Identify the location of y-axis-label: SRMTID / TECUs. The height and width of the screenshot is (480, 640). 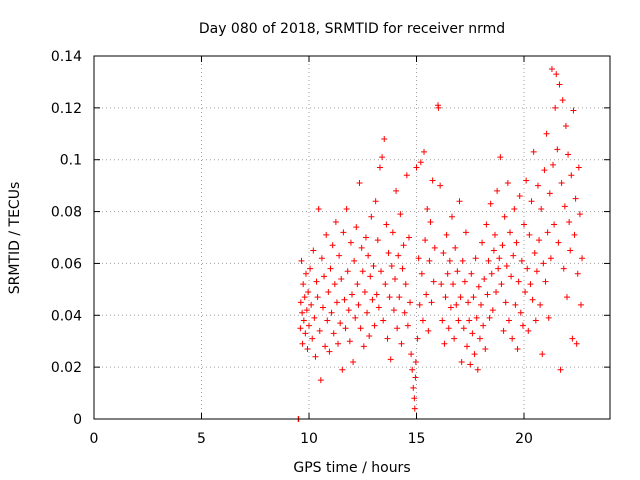
(15, 238).